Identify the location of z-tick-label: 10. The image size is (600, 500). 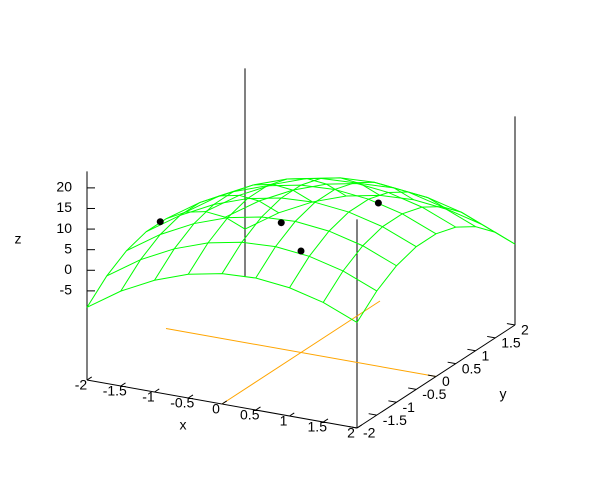
(64, 228).